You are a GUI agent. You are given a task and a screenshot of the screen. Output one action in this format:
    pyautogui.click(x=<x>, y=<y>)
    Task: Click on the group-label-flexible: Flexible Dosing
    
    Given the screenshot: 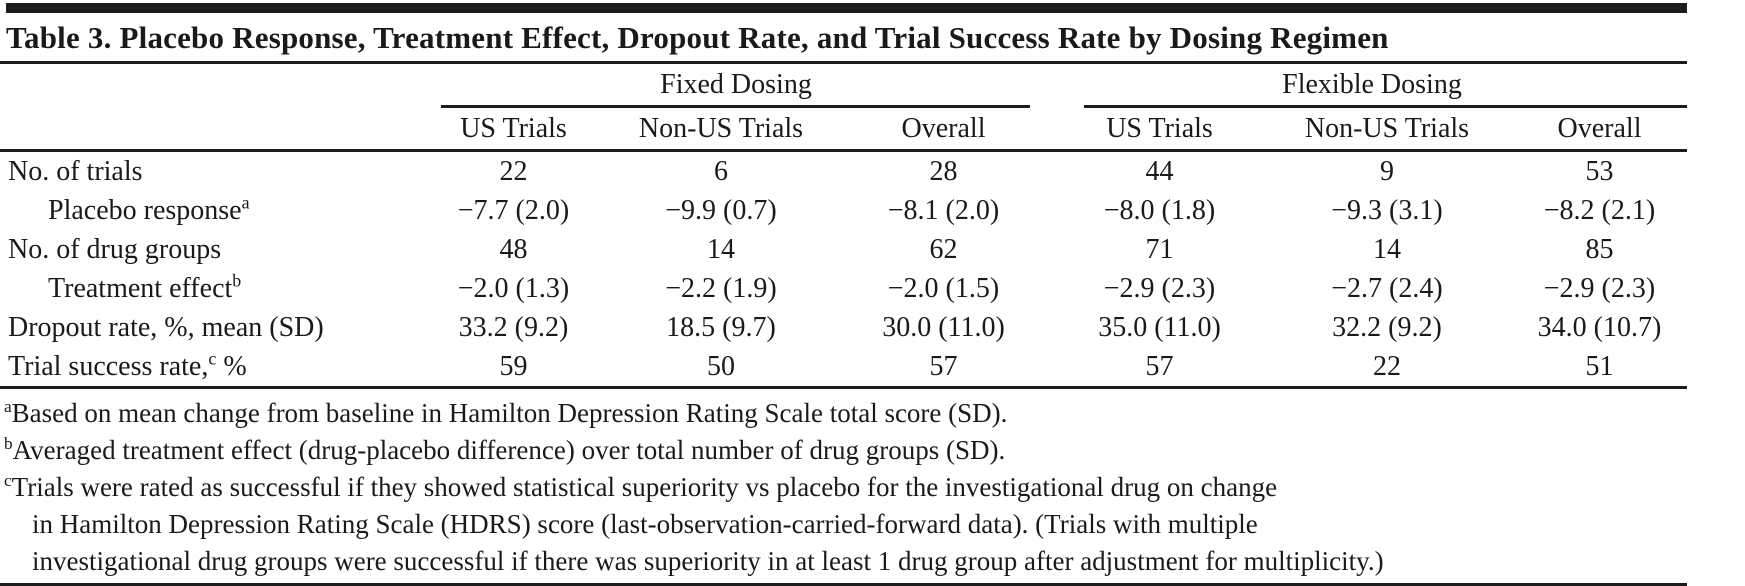 What is the action you would take?
    pyautogui.click(x=1372, y=84)
    